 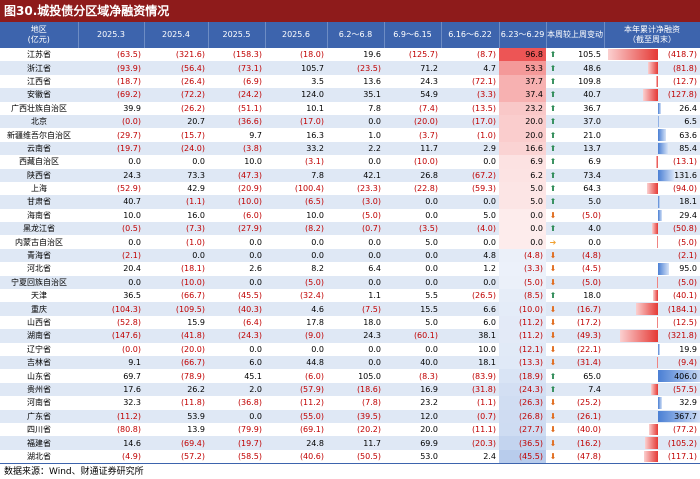 I want to click on cell-text: (6.0), so click(x=314, y=376).